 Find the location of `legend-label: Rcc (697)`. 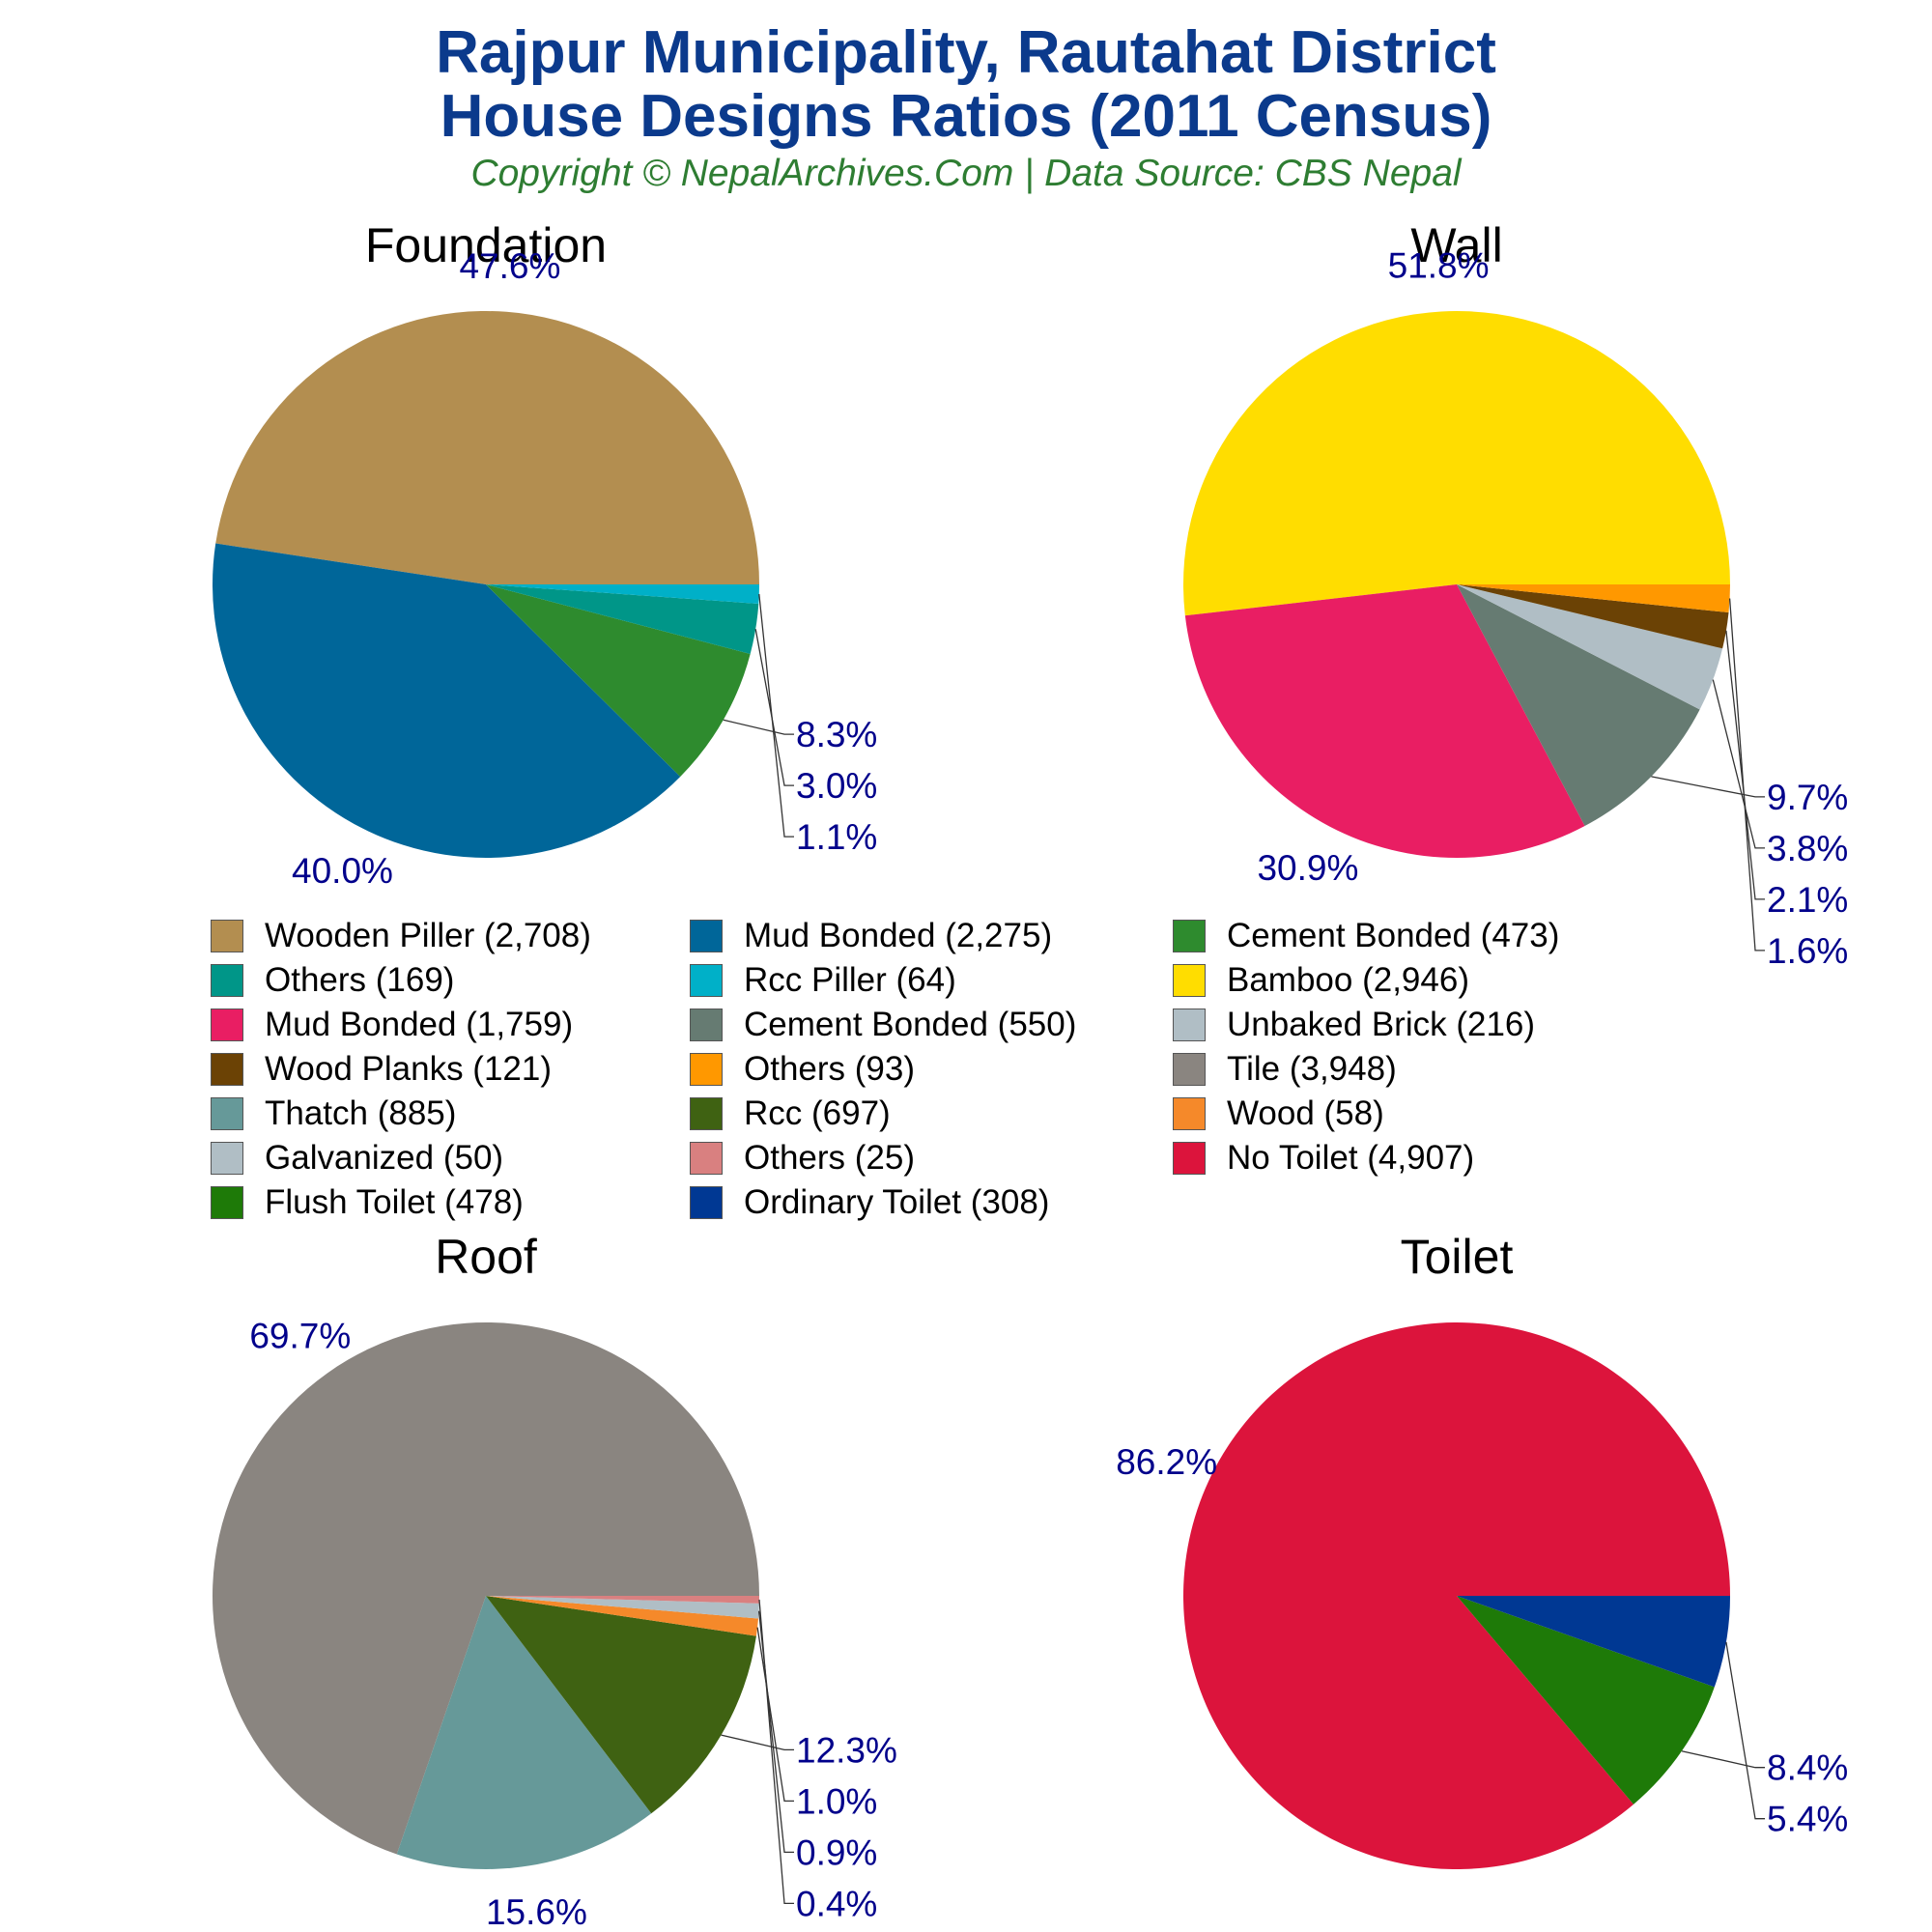

legend-label: Rcc (697) is located at coordinates (817, 1113).